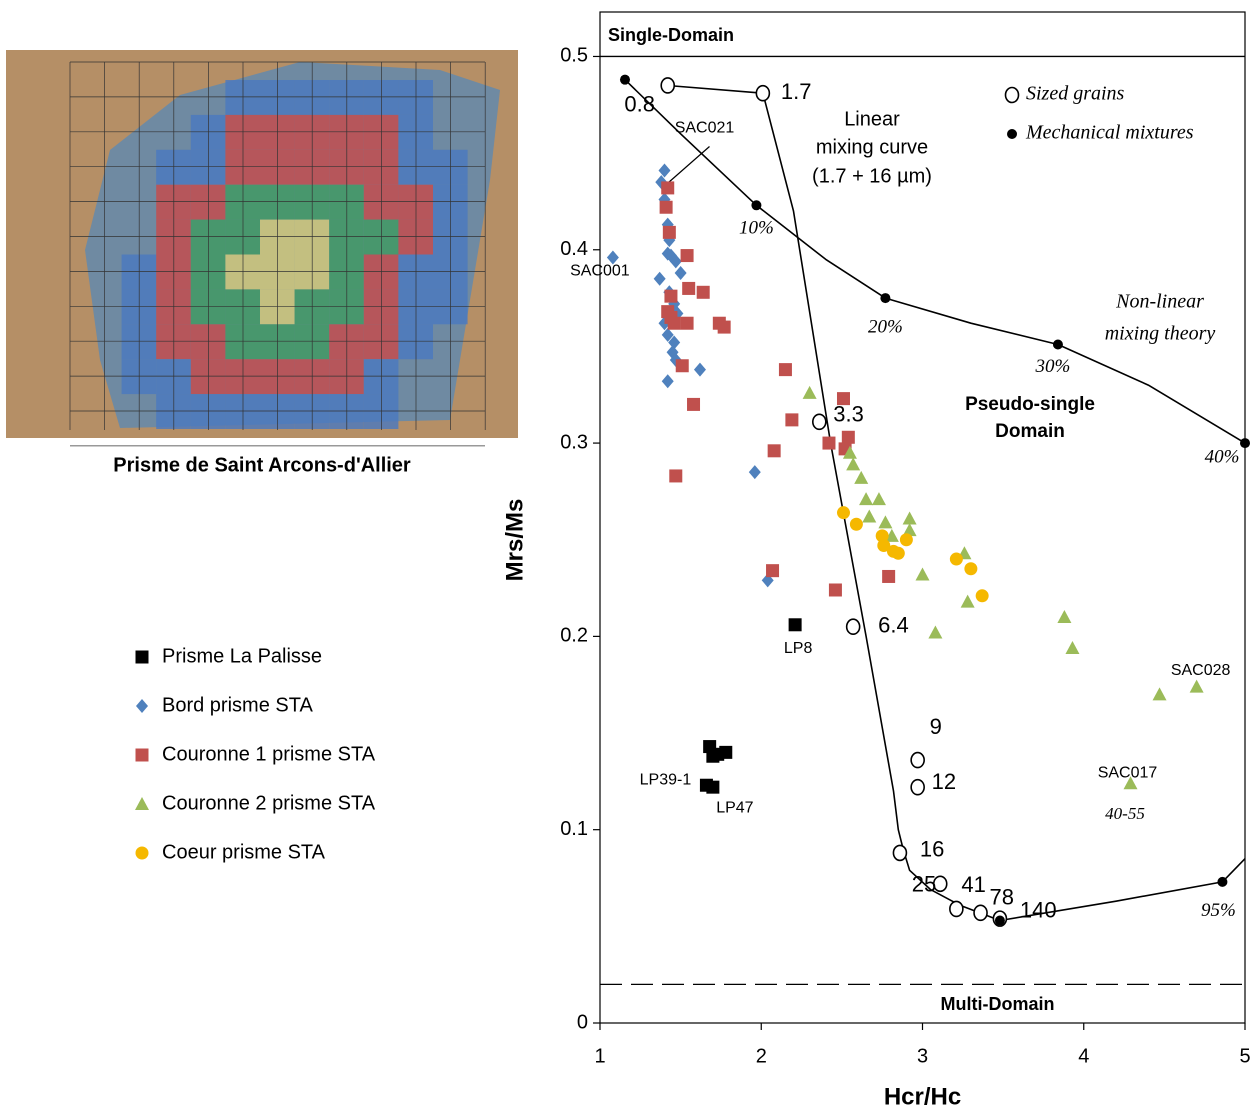 This screenshot has width=1253, height=1115. I want to click on y-axis-title: Mrs/Ms, so click(514, 540).